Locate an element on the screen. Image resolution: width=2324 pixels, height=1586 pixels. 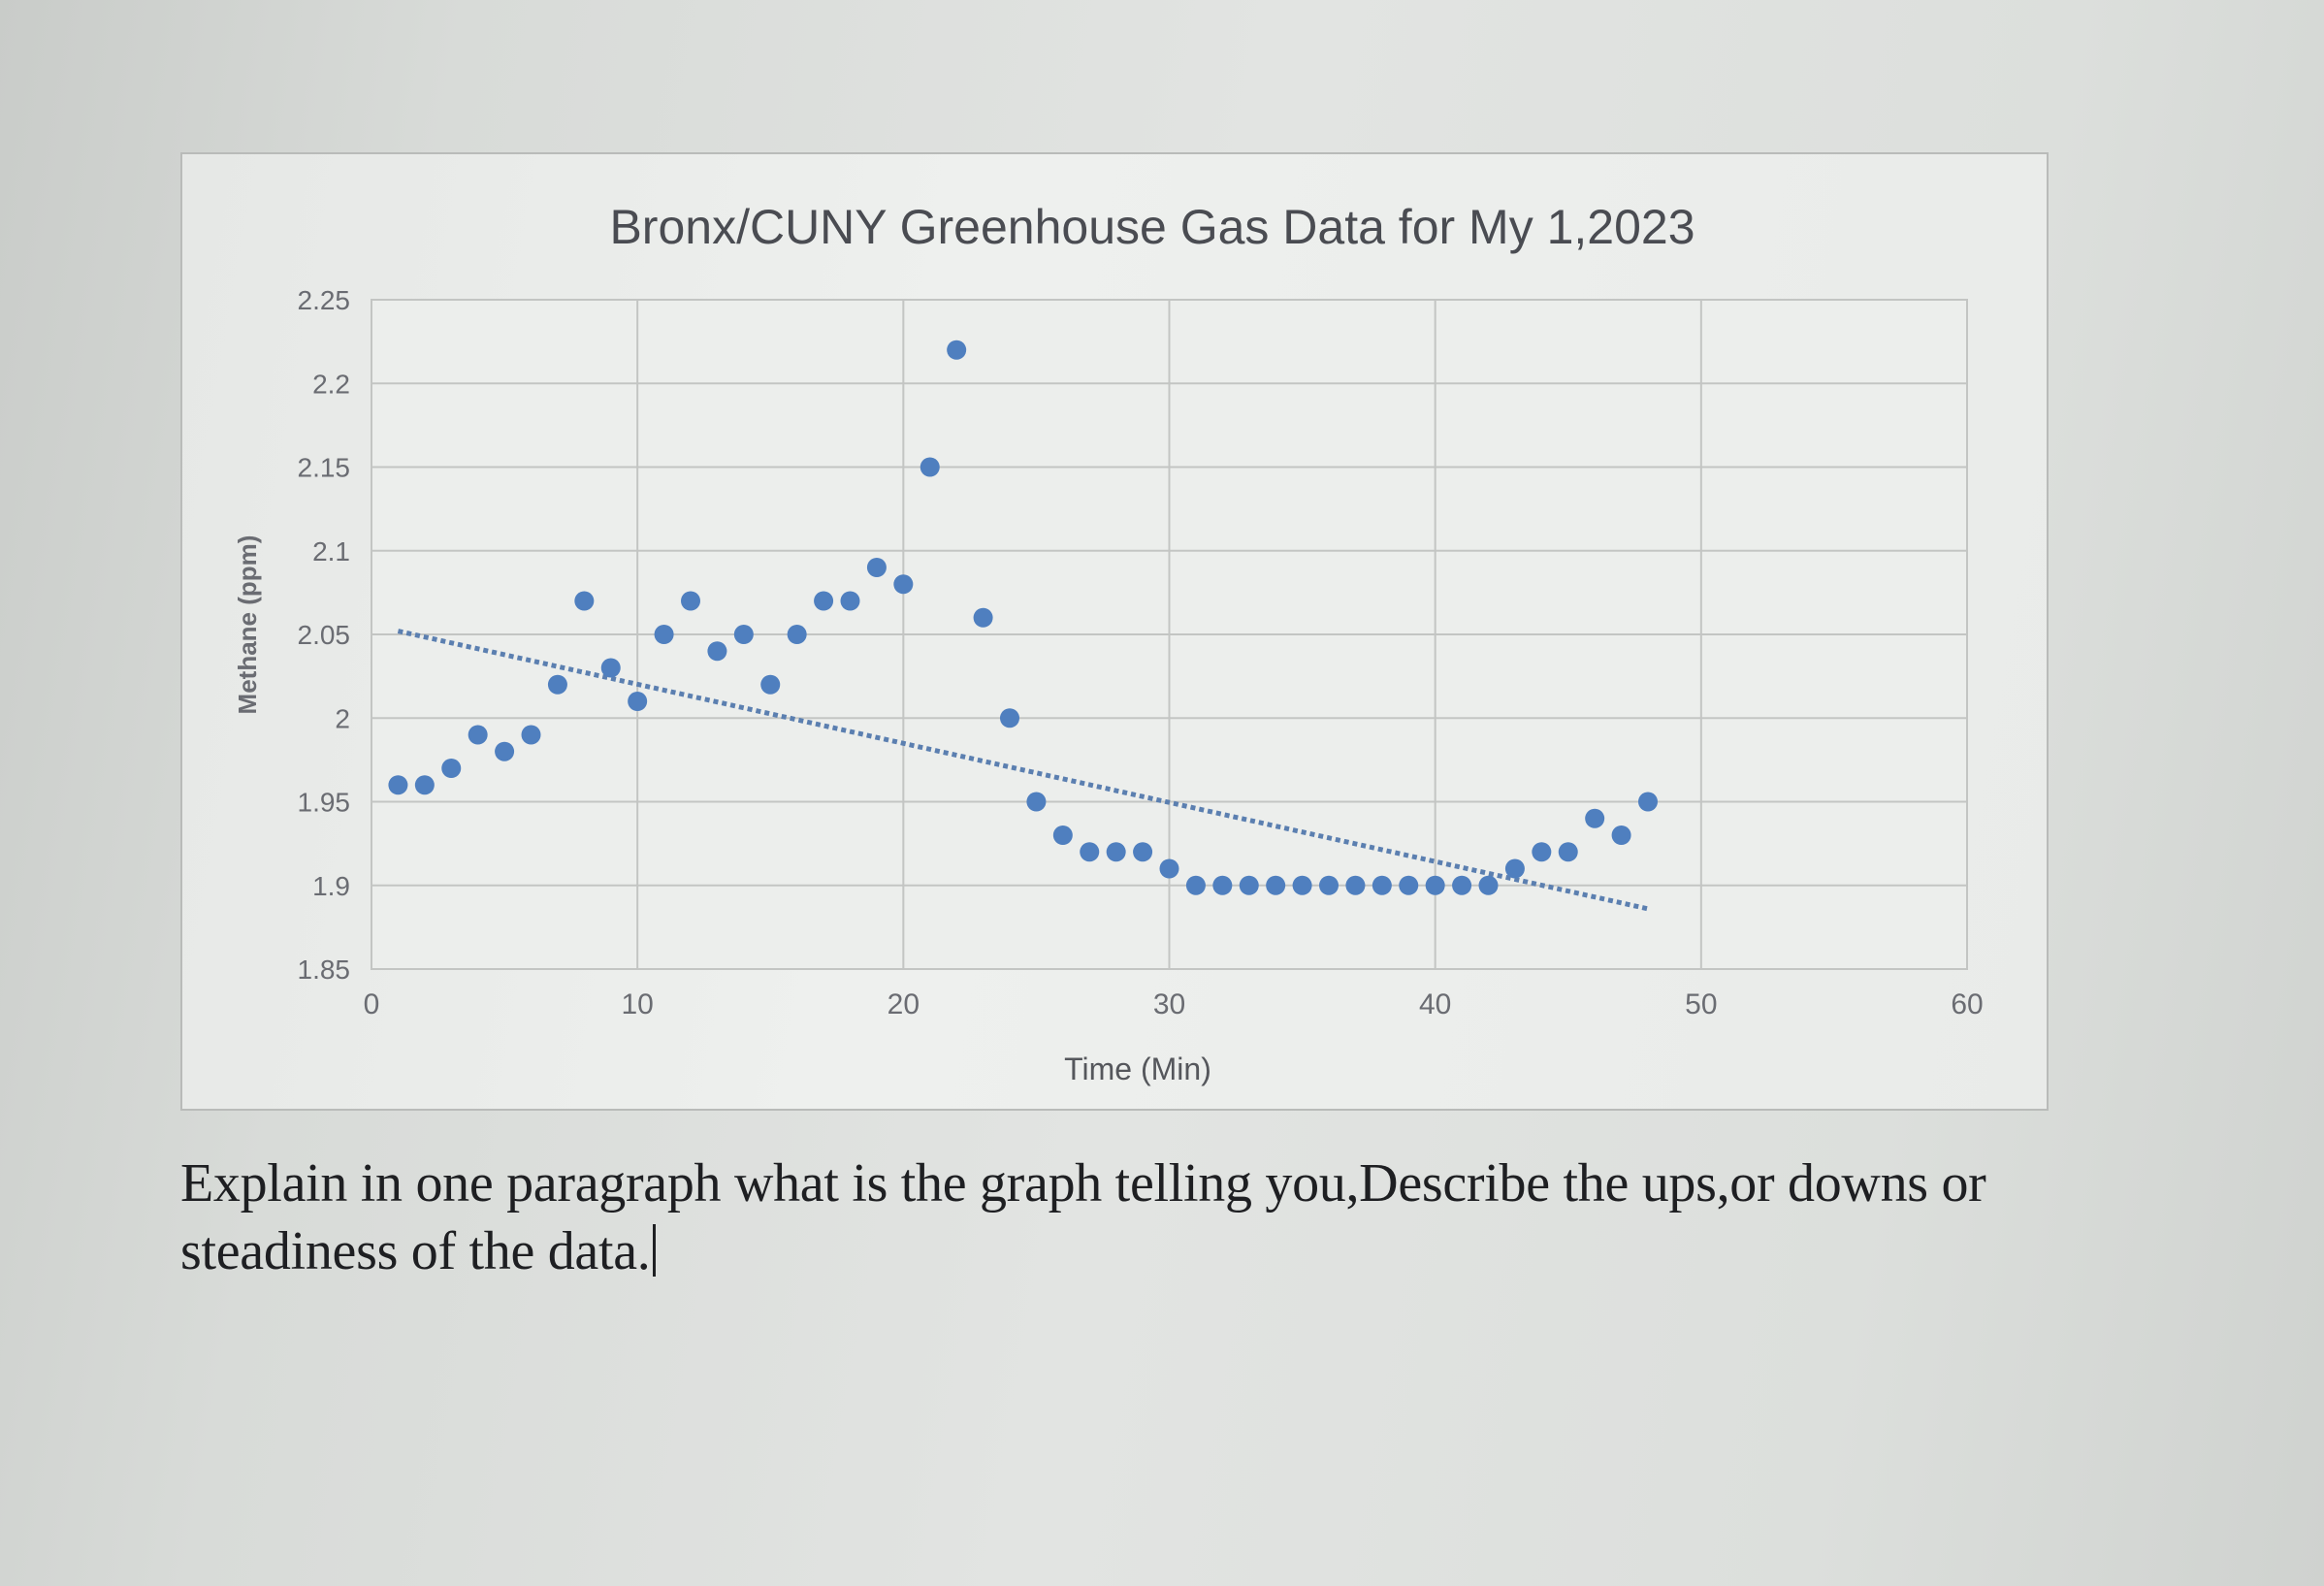
y-tick-label: 2.25 is located at coordinates (324, 300).